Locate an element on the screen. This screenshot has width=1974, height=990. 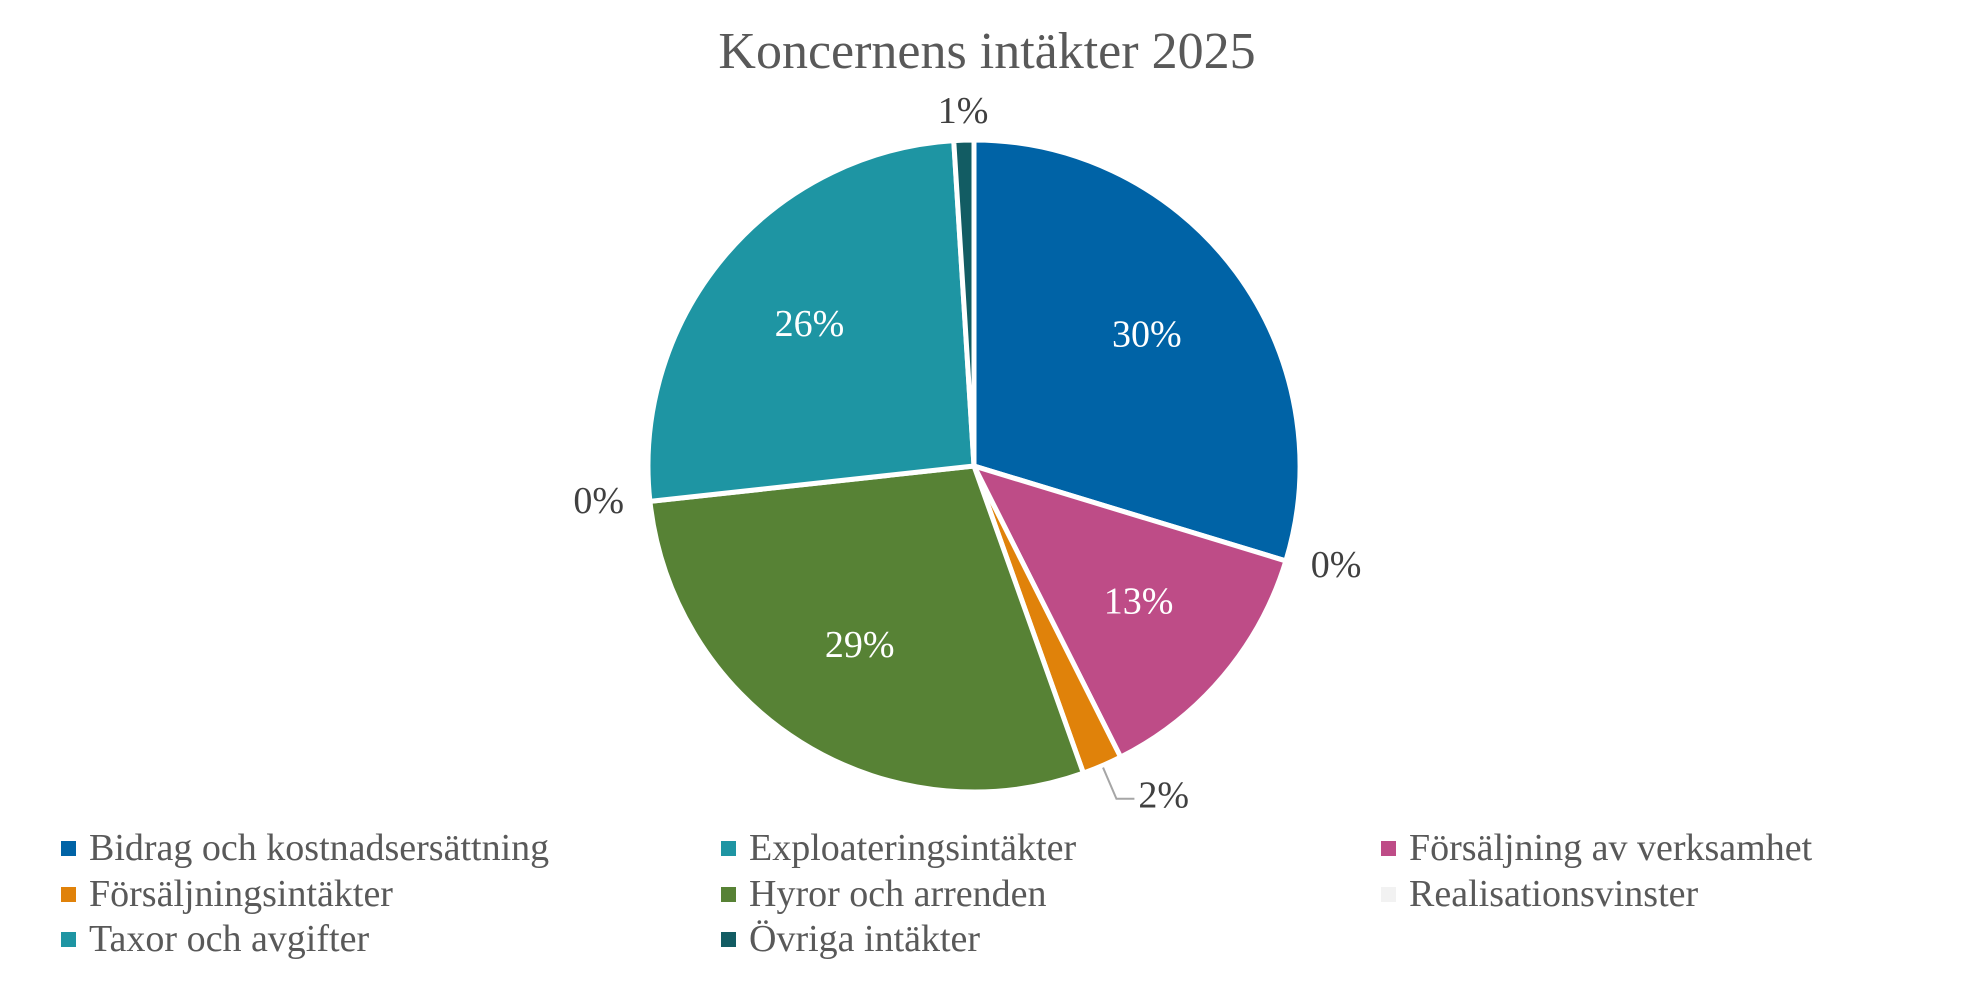
legend-label: Realisationsvinster is located at coordinates (1554, 894).